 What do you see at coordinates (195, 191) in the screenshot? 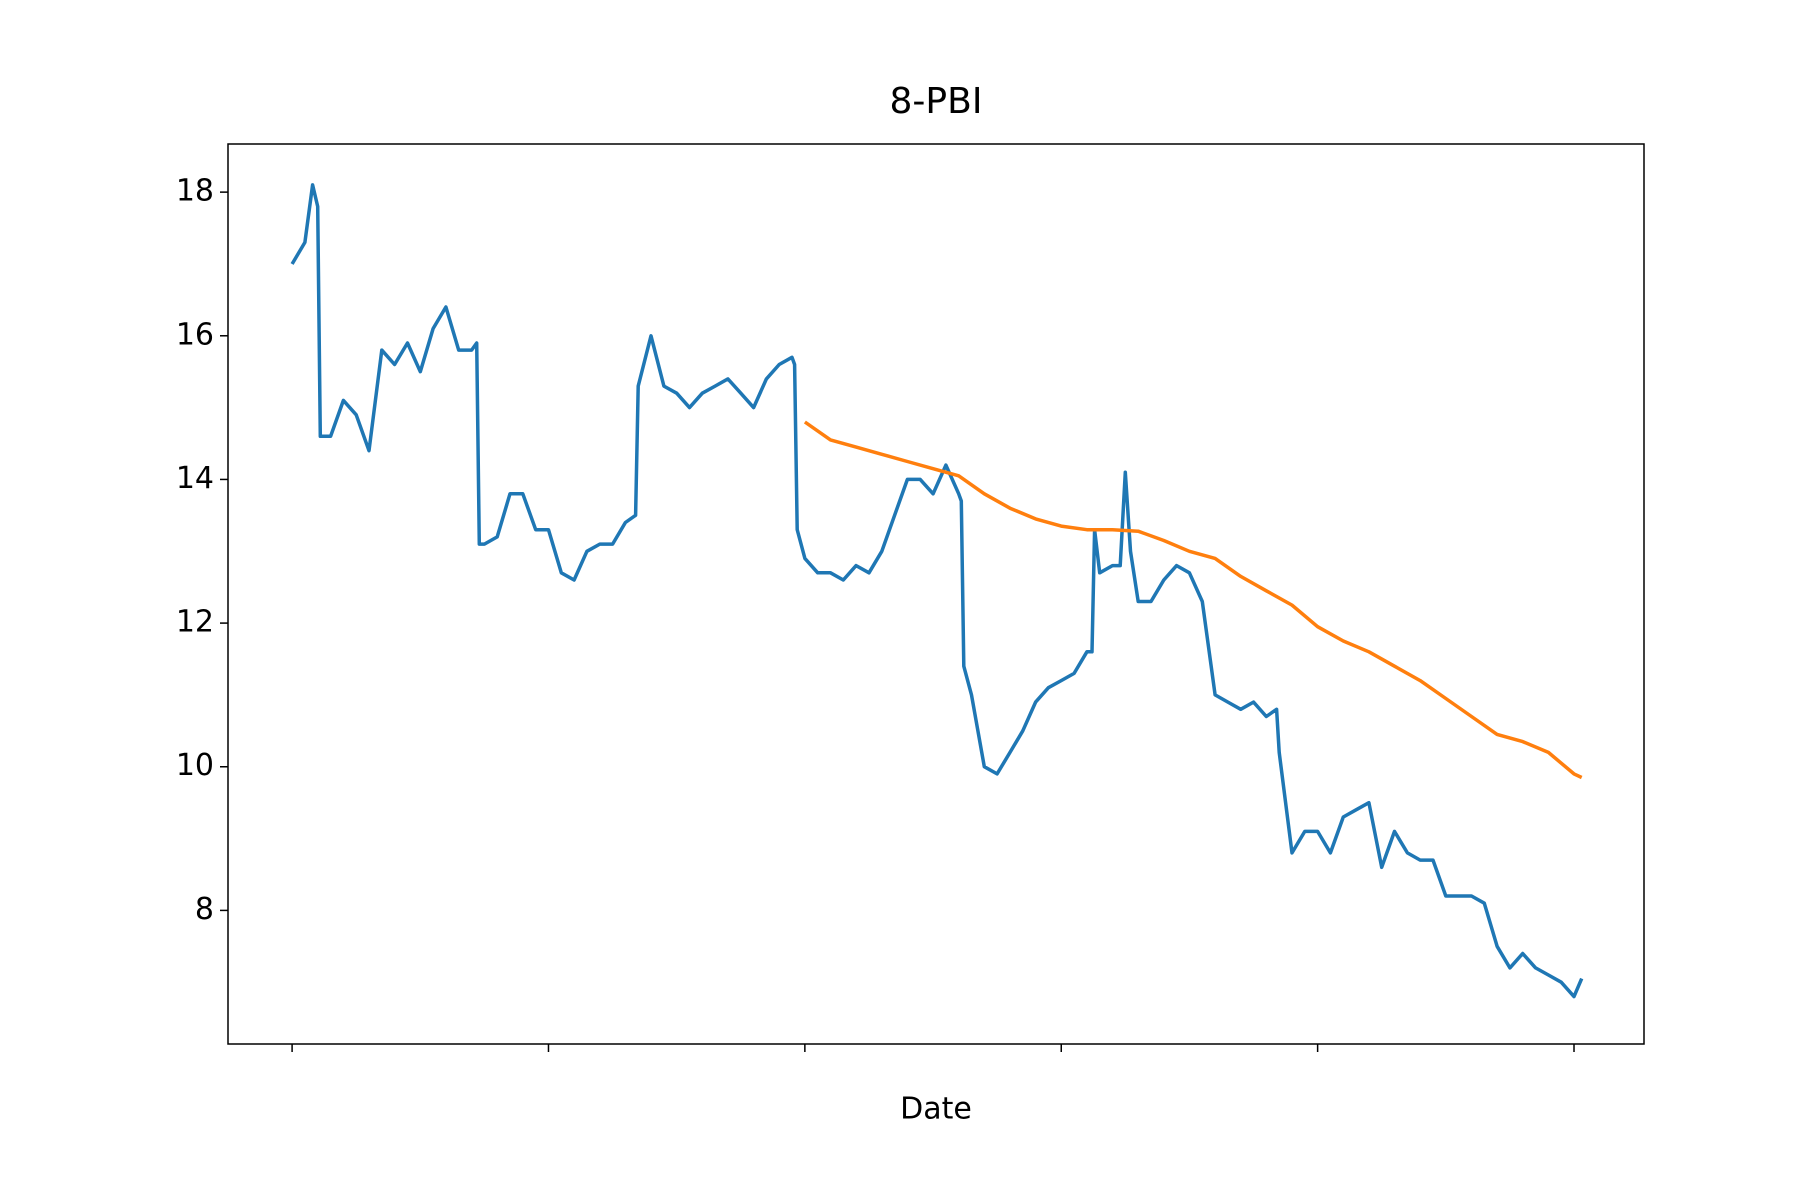
I see `y-tick-label: 18` at bounding box center [195, 191].